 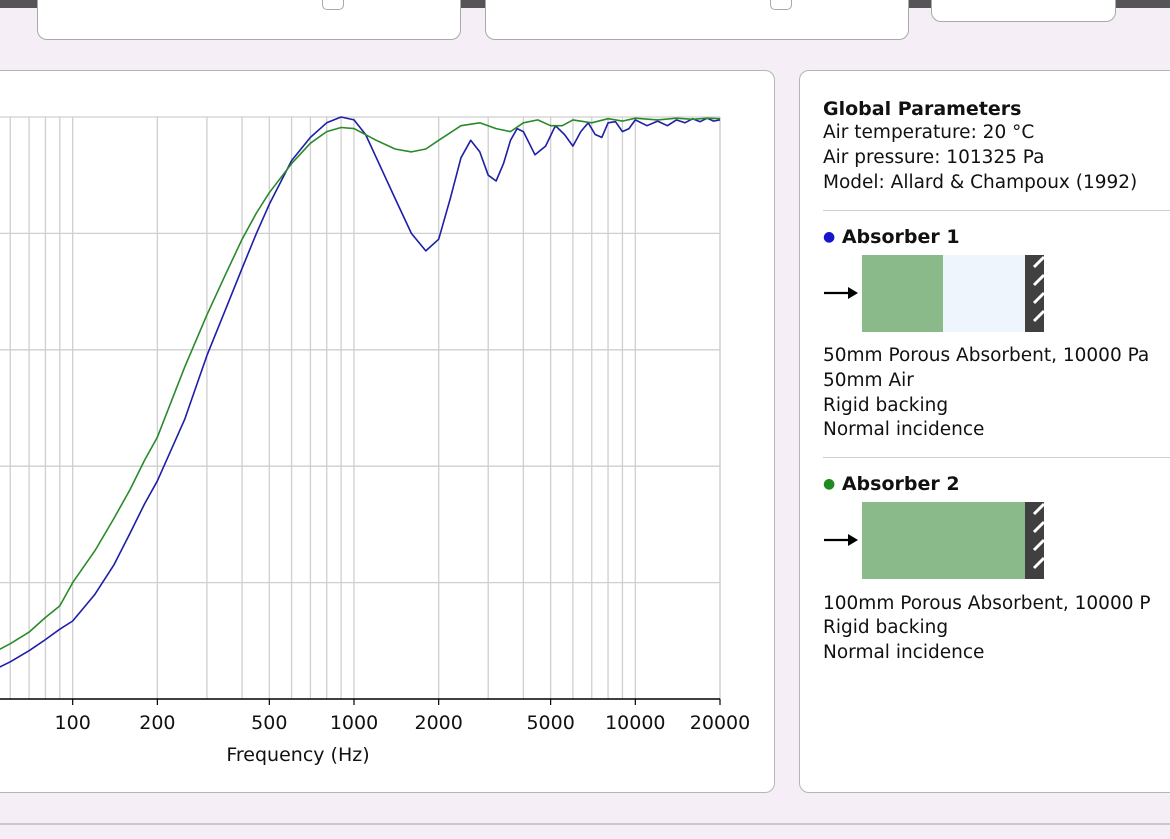 What do you see at coordinates (986, 355) in the screenshot?
I see `absorber-1-layer-1: 50mm Porous Absorbent, 10000 Pa` at bounding box center [986, 355].